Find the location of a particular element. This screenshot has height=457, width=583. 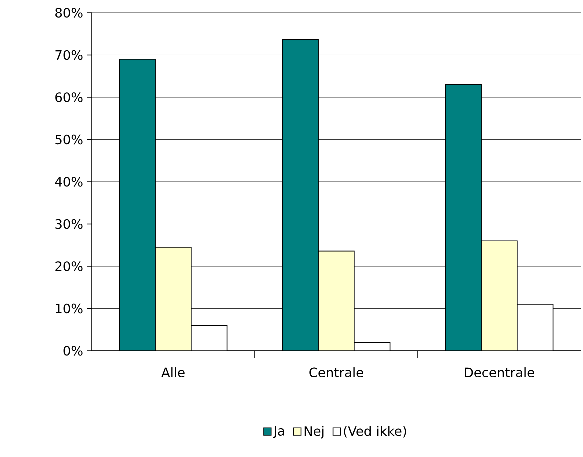

y-tick-label: 30% is located at coordinates (69, 224).